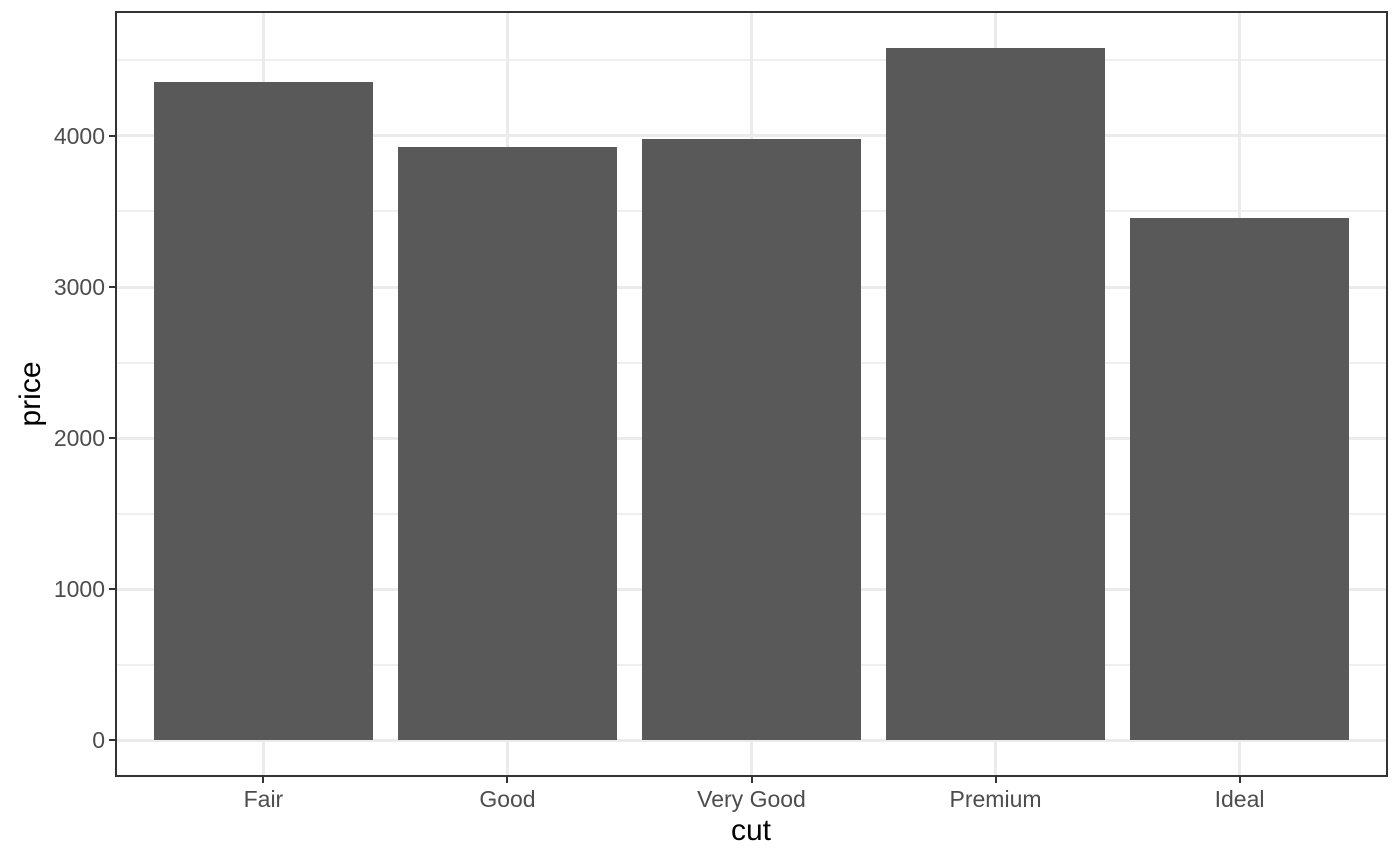 The width and height of the screenshot is (1400, 866). What do you see at coordinates (30, 394) in the screenshot?
I see `y-axis-title: price` at bounding box center [30, 394].